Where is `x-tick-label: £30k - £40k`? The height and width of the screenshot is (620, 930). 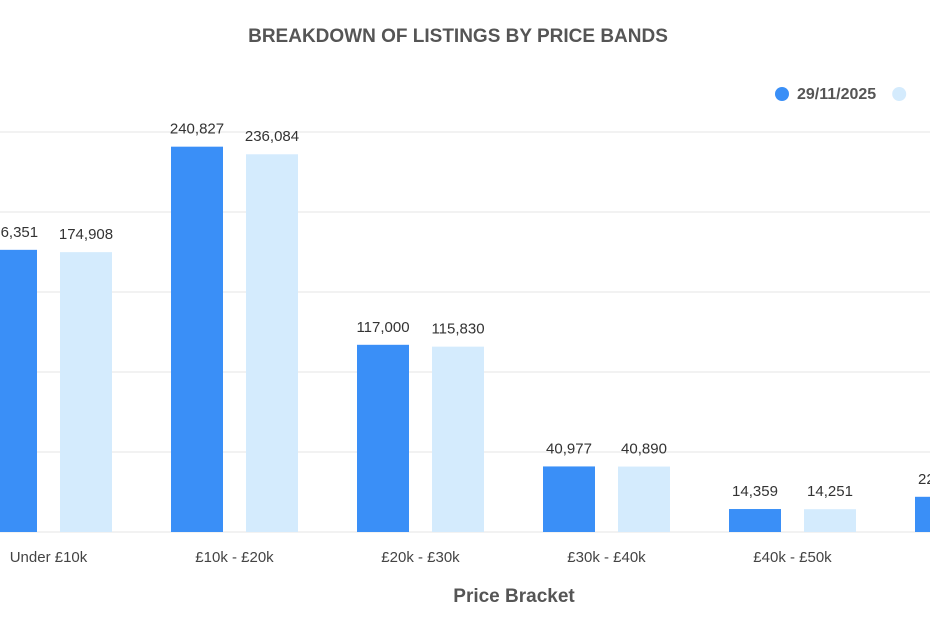 x-tick-label: £30k - £40k is located at coordinates (606, 557).